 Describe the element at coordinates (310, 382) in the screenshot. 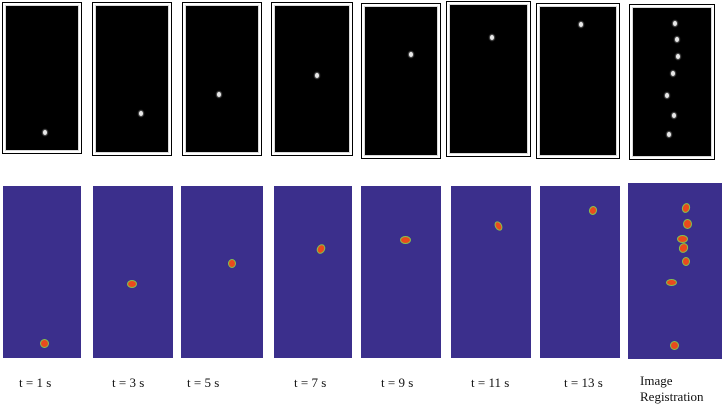

I see `time-label-t7: t = 7 s` at that location.